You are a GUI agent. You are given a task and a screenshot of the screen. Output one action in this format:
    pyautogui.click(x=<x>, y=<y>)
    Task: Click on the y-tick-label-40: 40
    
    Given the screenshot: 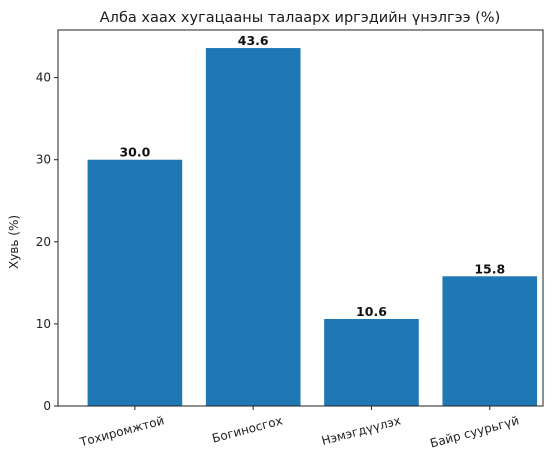 What is the action you would take?
    pyautogui.click(x=43, y=78)
    